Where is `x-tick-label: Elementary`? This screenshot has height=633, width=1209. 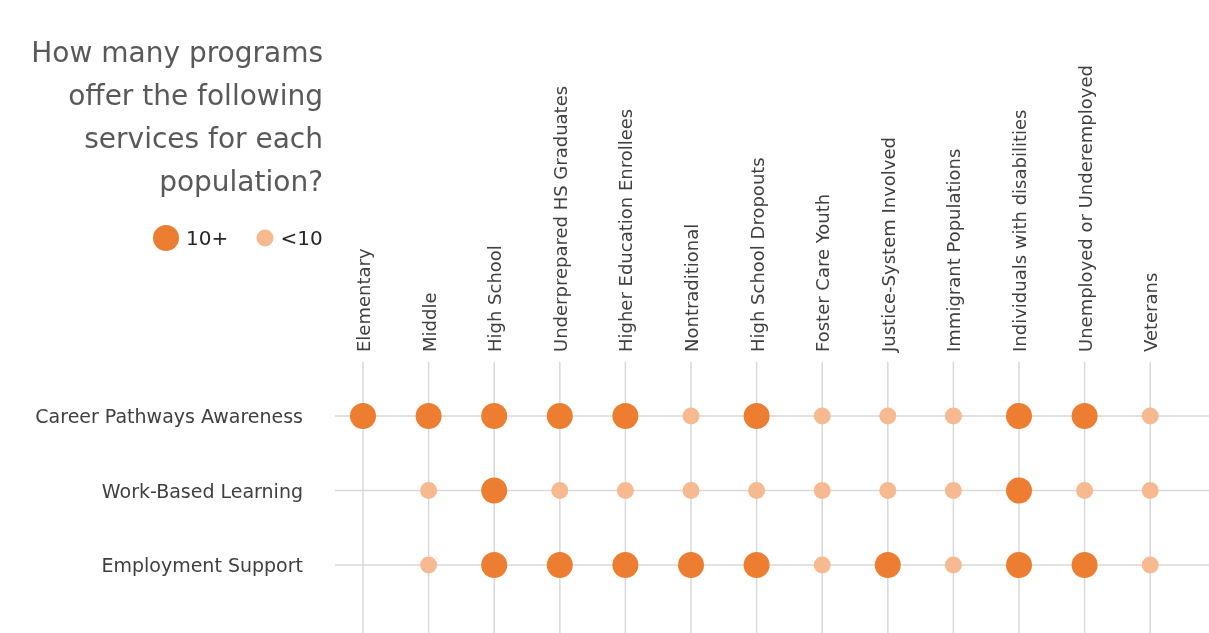 x-tick-label: Elementary is located at coordinates (363, 300).